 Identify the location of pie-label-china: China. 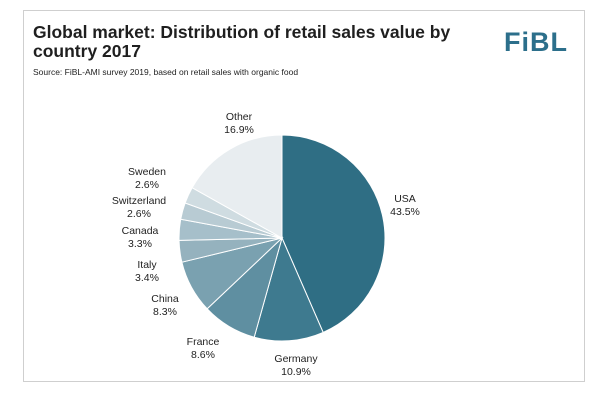
(165, 299).